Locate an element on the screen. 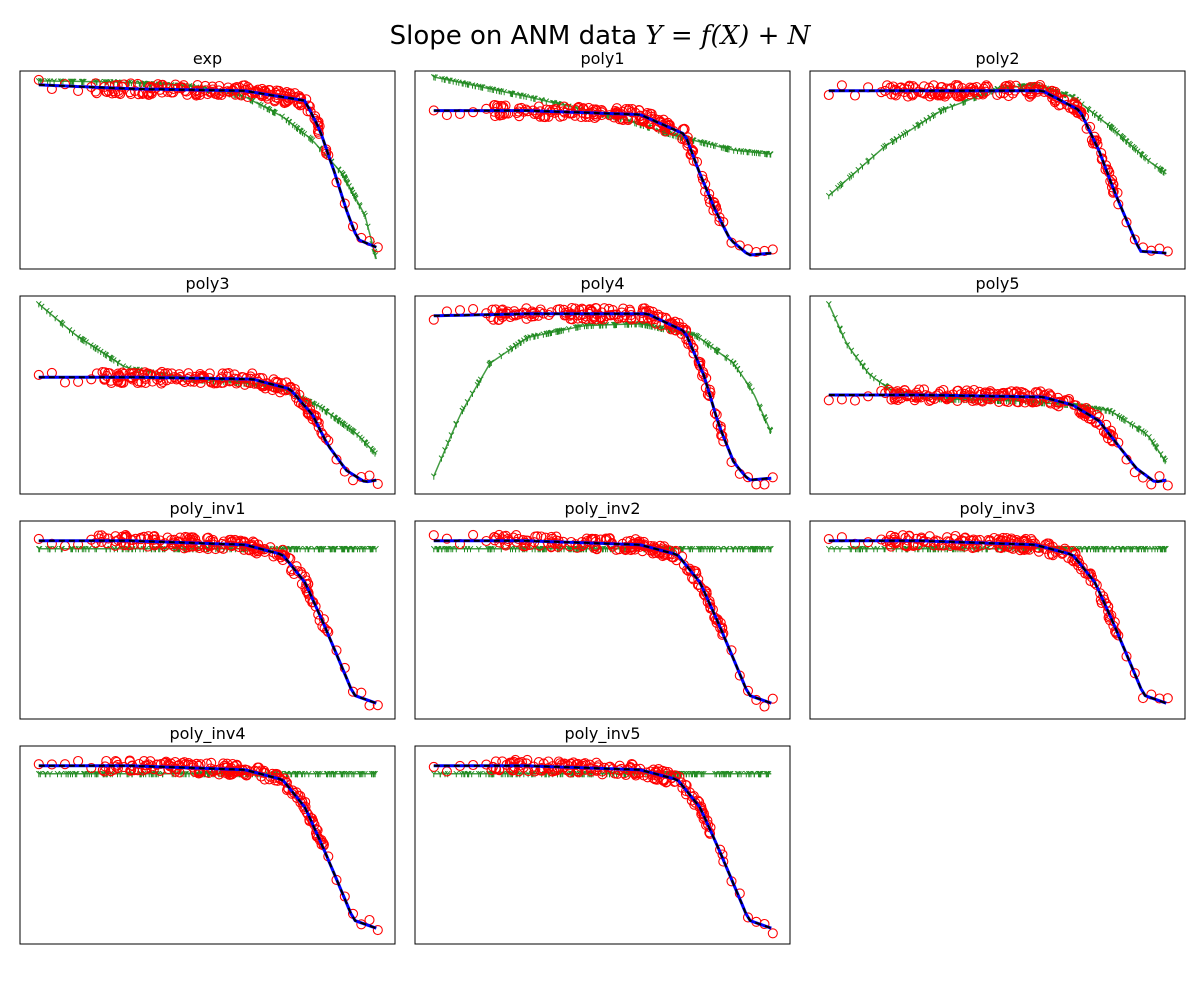  subplot-title: poly2 is located at coordinates (997, 58).